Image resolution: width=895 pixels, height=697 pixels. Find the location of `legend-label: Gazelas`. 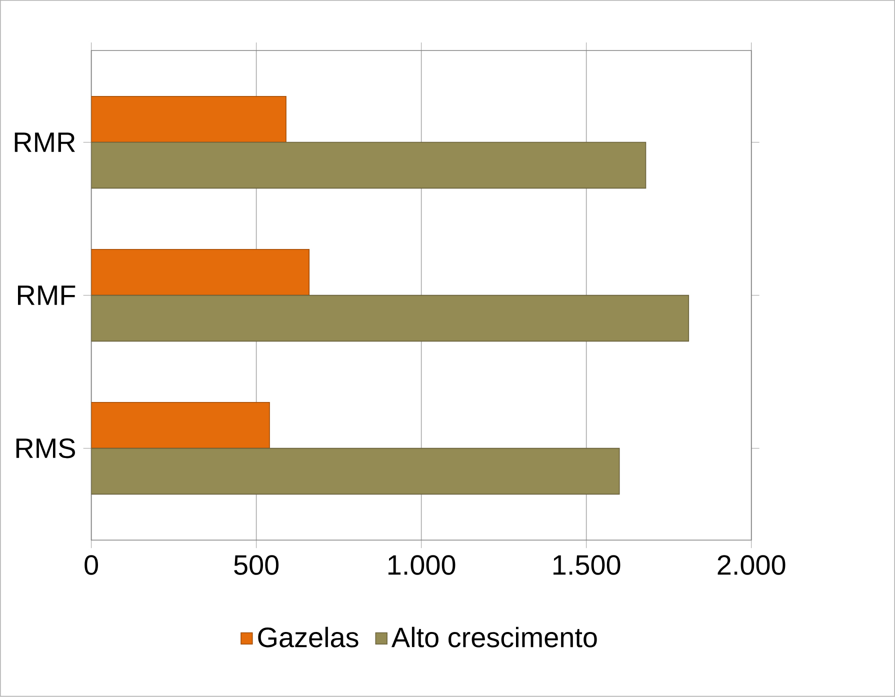

legend-label: Gazelas is located at coordinates (308, 637).